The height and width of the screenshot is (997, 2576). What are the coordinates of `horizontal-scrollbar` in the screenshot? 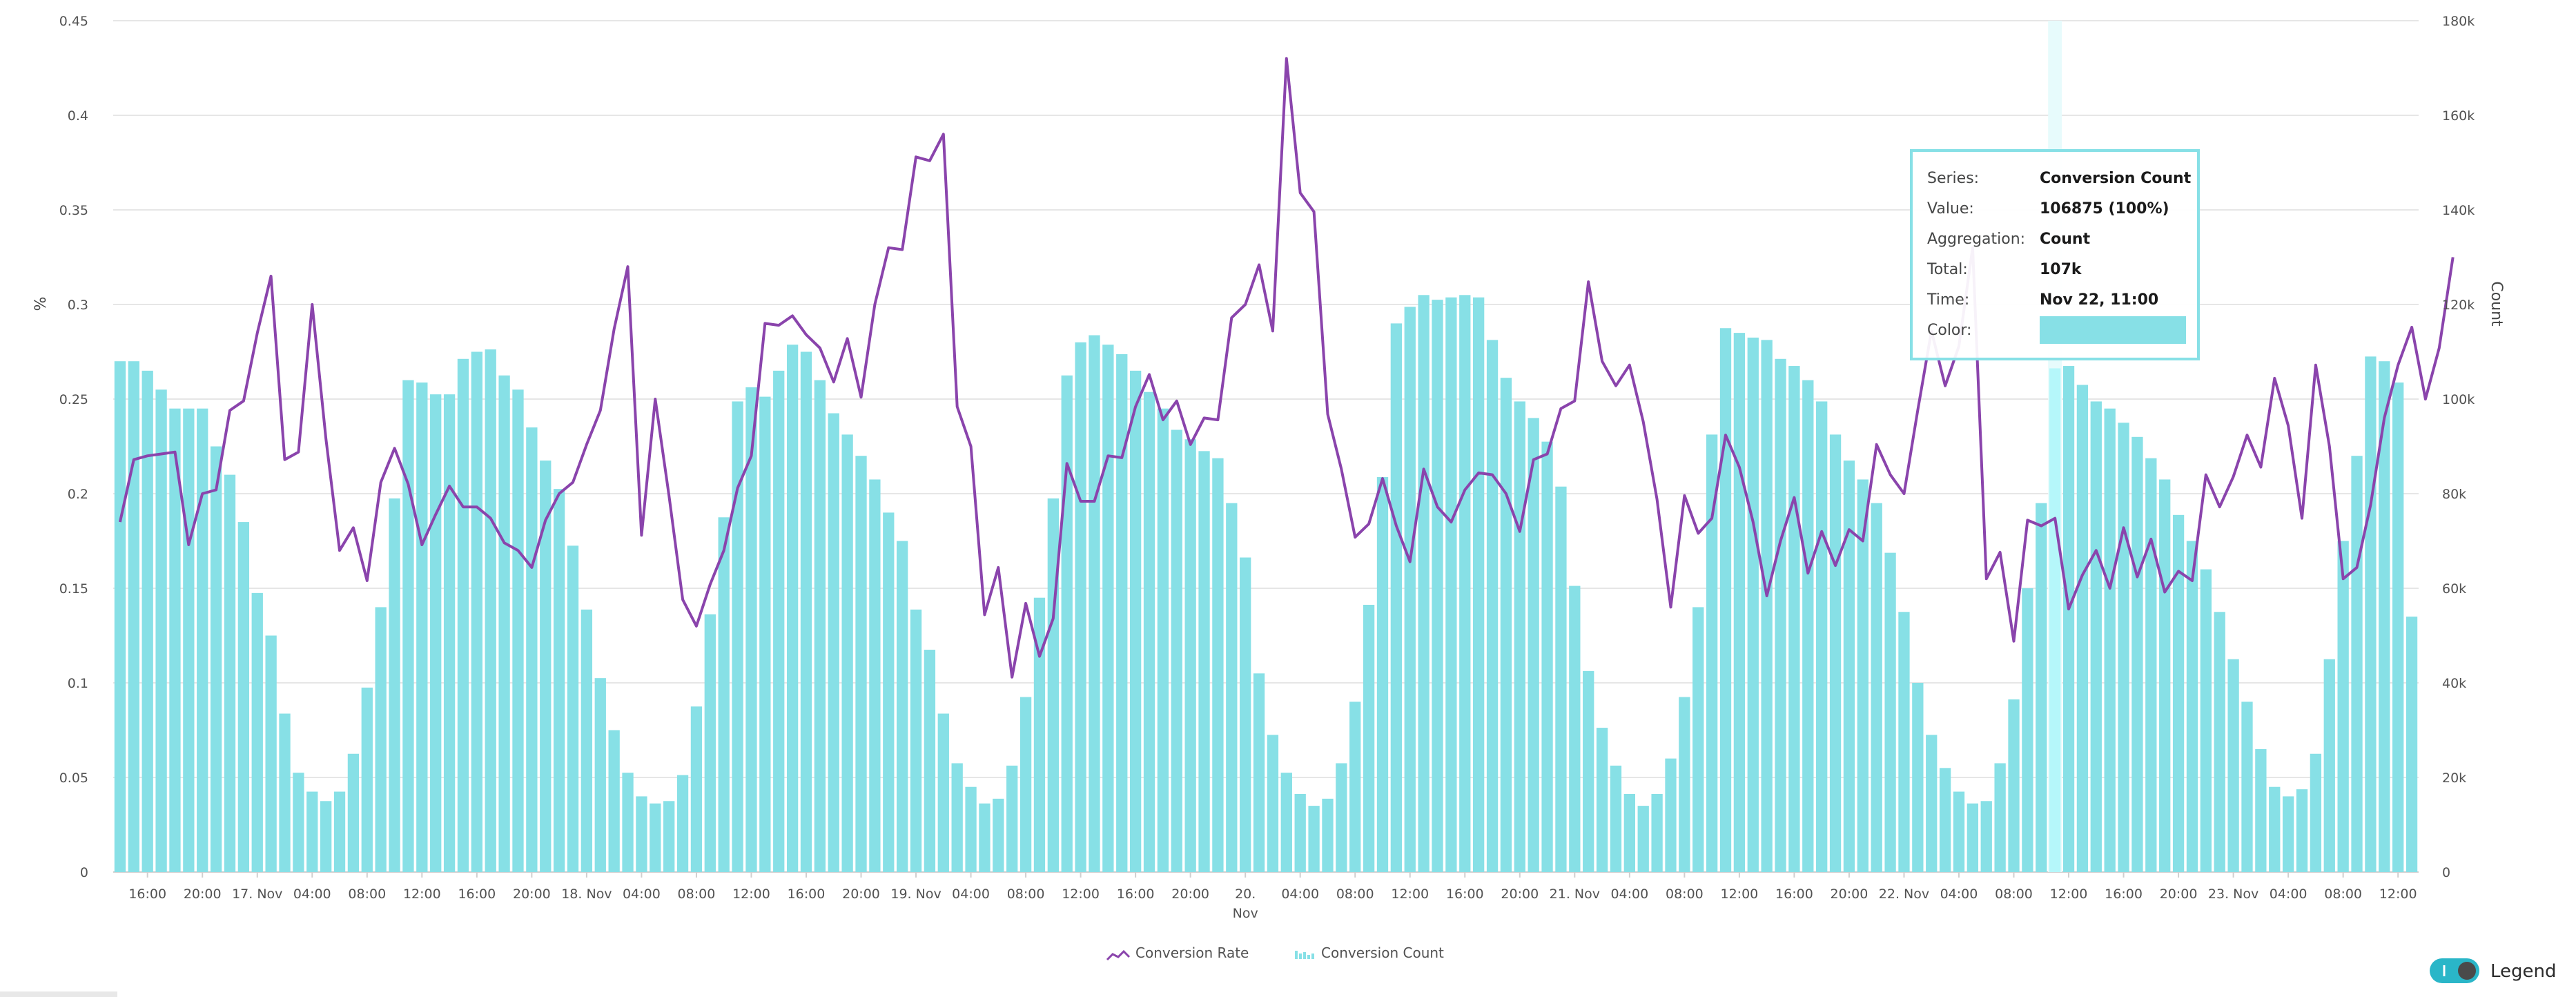 It's located at (58, 994).